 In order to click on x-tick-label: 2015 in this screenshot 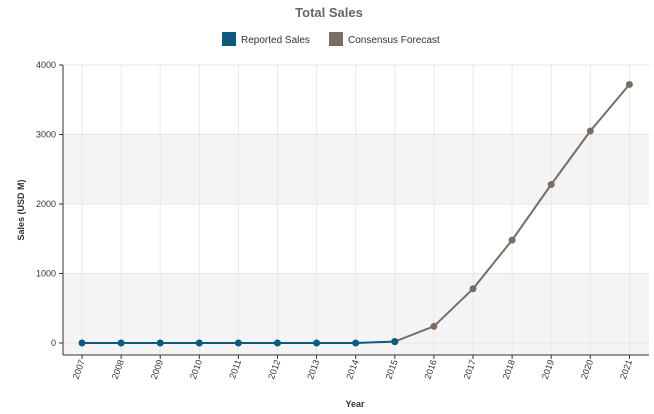, I will do `click(391, 369)`.